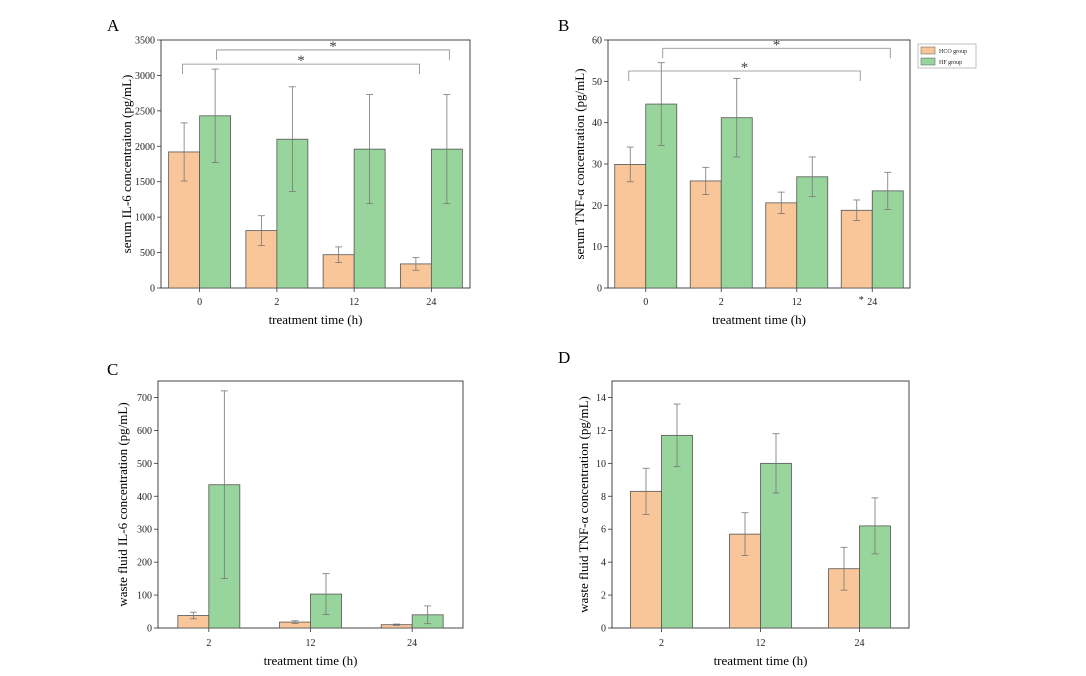 Image resolution: width=1086 pixels, height=676 pixels. Describe the element at coordinates (603, 563) in the screenshot. I see `y-tick-label: 4` at that location.